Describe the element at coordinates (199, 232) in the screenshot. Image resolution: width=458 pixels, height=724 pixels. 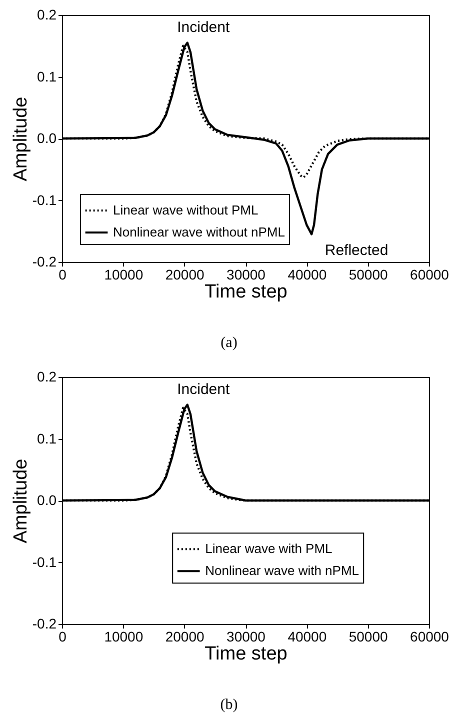
I see `legend-label: Nonlinear wave without nPML` at that location.